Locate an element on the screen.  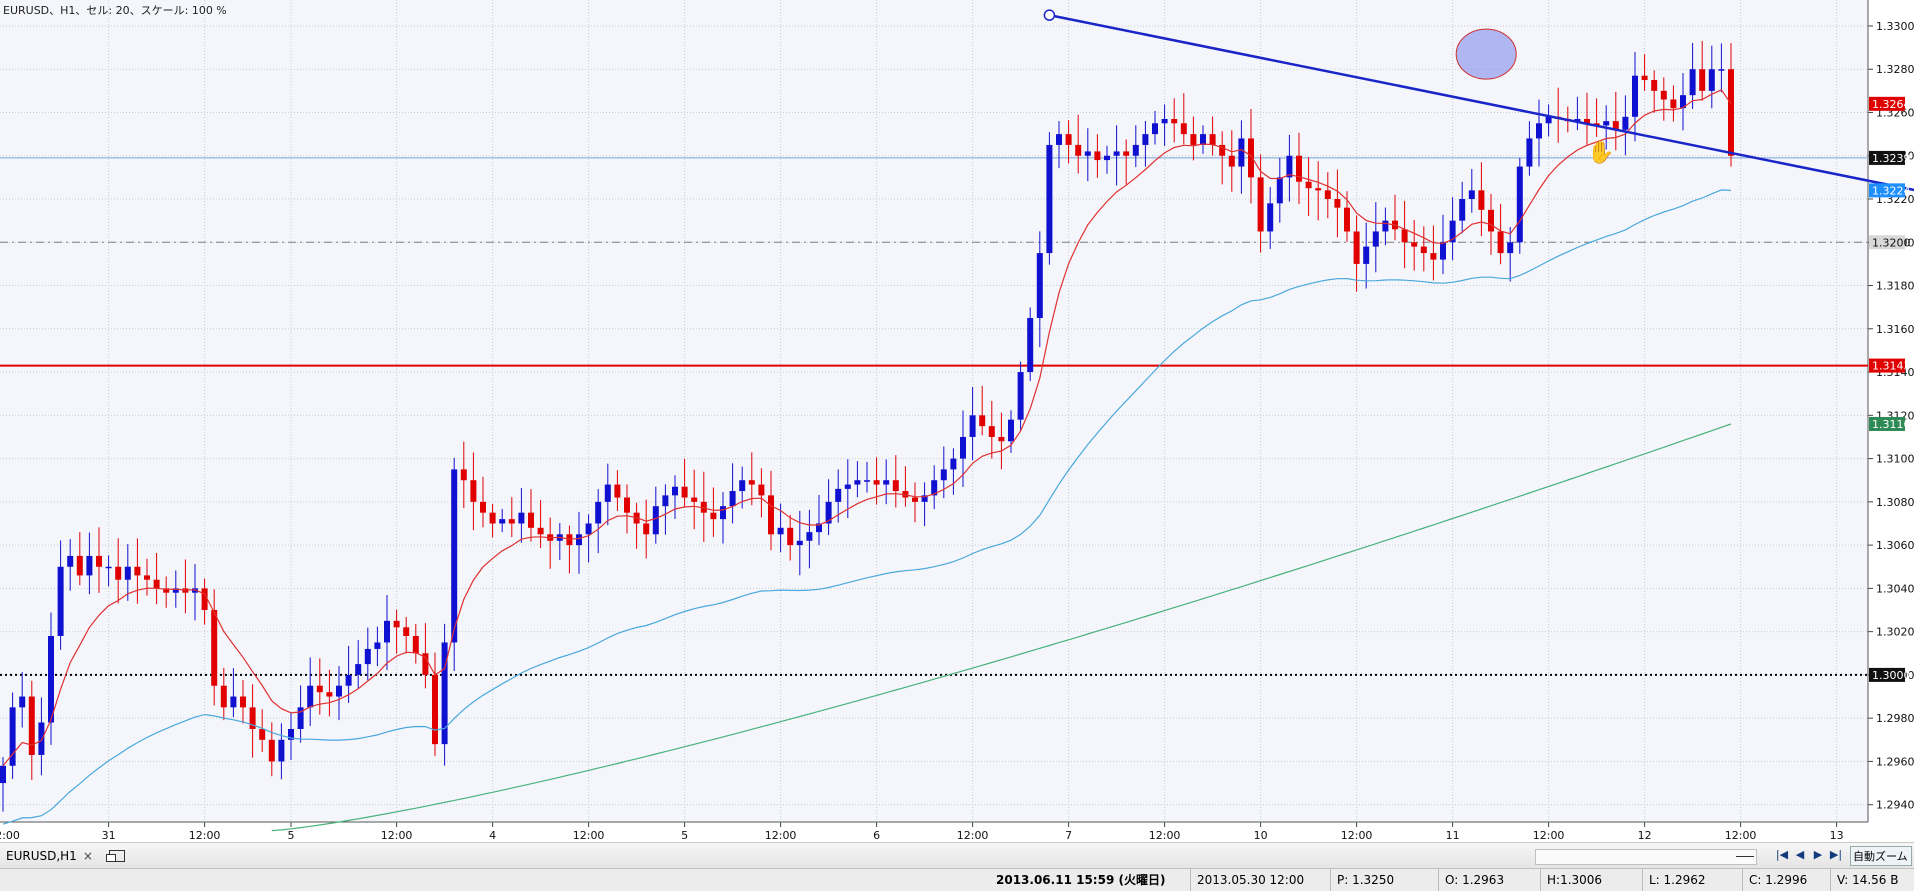
chart-tab: EURUSD,H1 × is located at coordinates (65, 856).